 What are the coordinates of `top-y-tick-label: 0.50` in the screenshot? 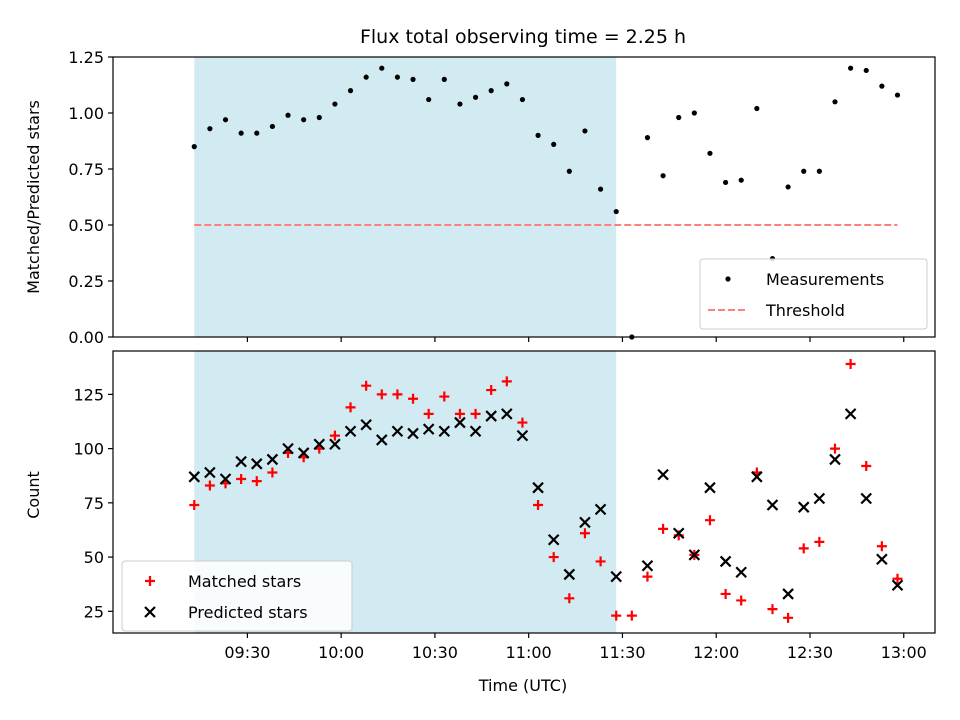 It's located at (86, 225).